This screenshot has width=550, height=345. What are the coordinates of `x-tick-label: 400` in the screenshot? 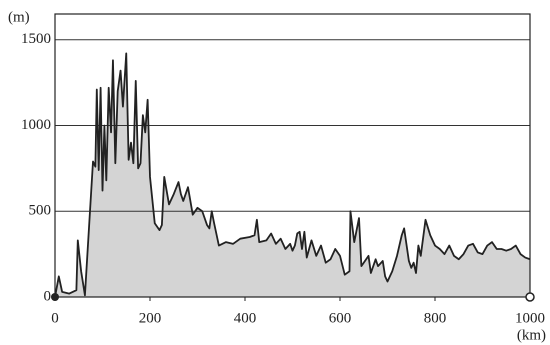 It's located at (245, 318).